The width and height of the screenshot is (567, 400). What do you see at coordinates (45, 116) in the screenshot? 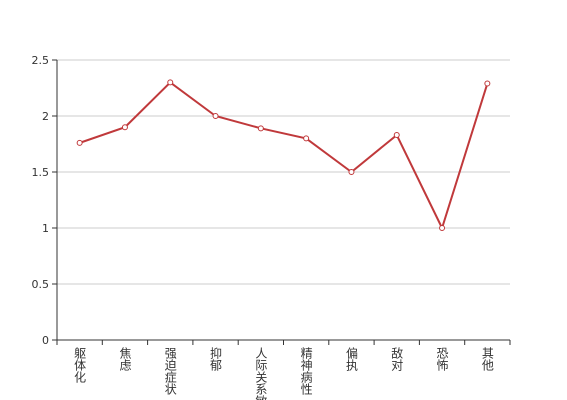
I see `y-tick-label: 2` at bounding box center [45, 116].